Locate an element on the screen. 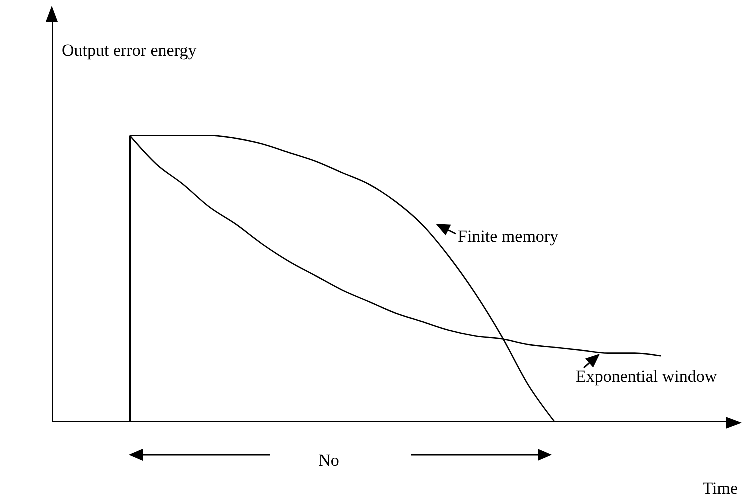 The image size is (744, 500). series-label: Exponential window is located at coordinates (647, 376).